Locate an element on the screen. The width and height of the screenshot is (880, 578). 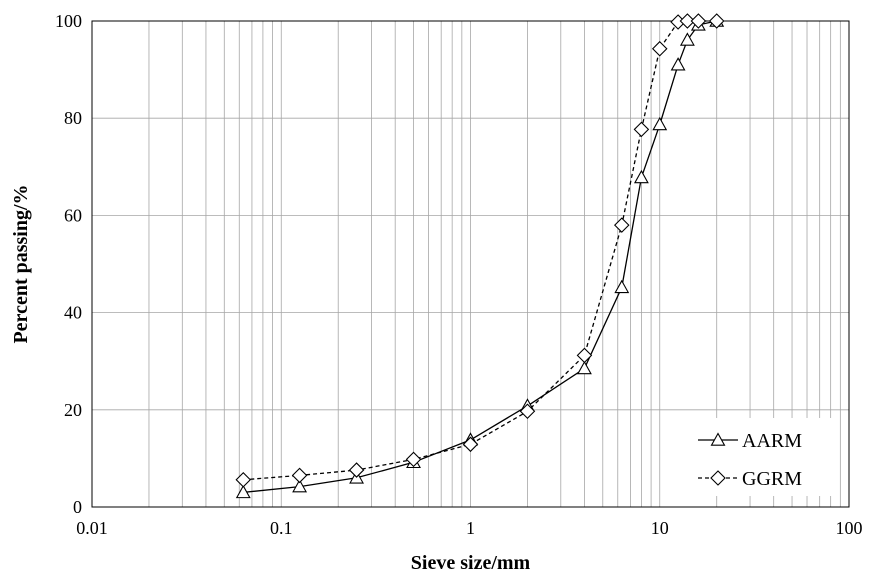
legend-entry: GGRM is located at coordinates (750, 479).